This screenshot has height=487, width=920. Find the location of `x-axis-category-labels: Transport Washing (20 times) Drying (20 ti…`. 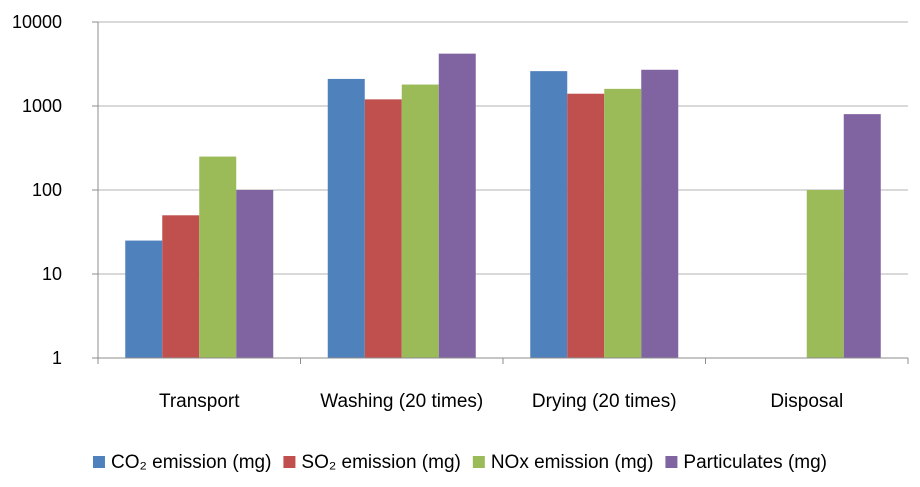

x-axis-category-labels: Transport Washing (20 times) Drying (20 ti… is located at coordinates (501, 401).